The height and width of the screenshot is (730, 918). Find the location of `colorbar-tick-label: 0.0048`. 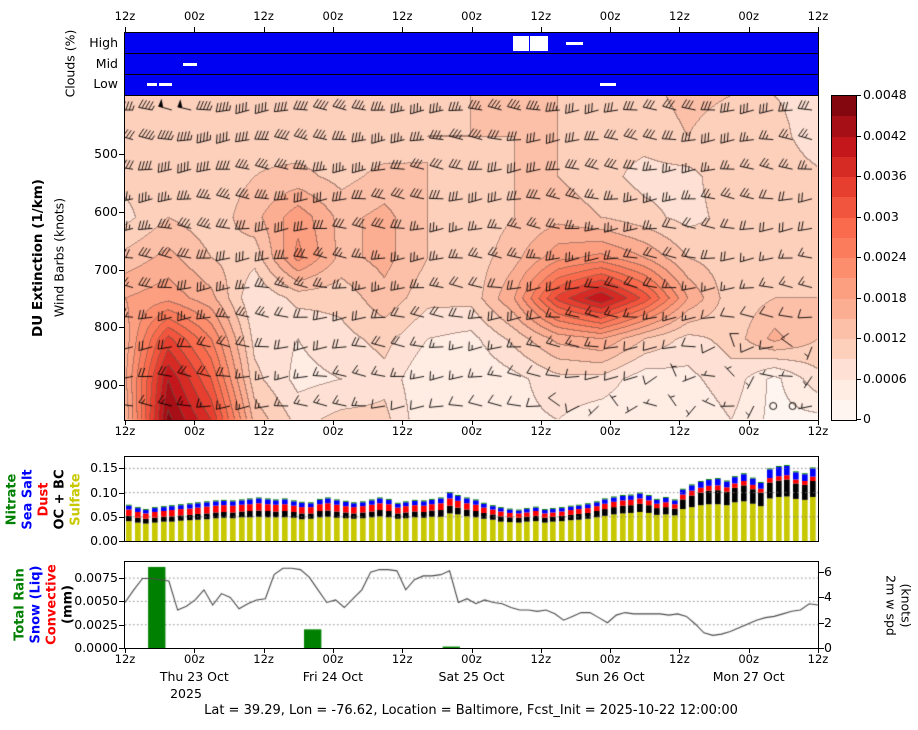

colorbar-tick-label: 0.0048 is located at coordinates (885, 94).